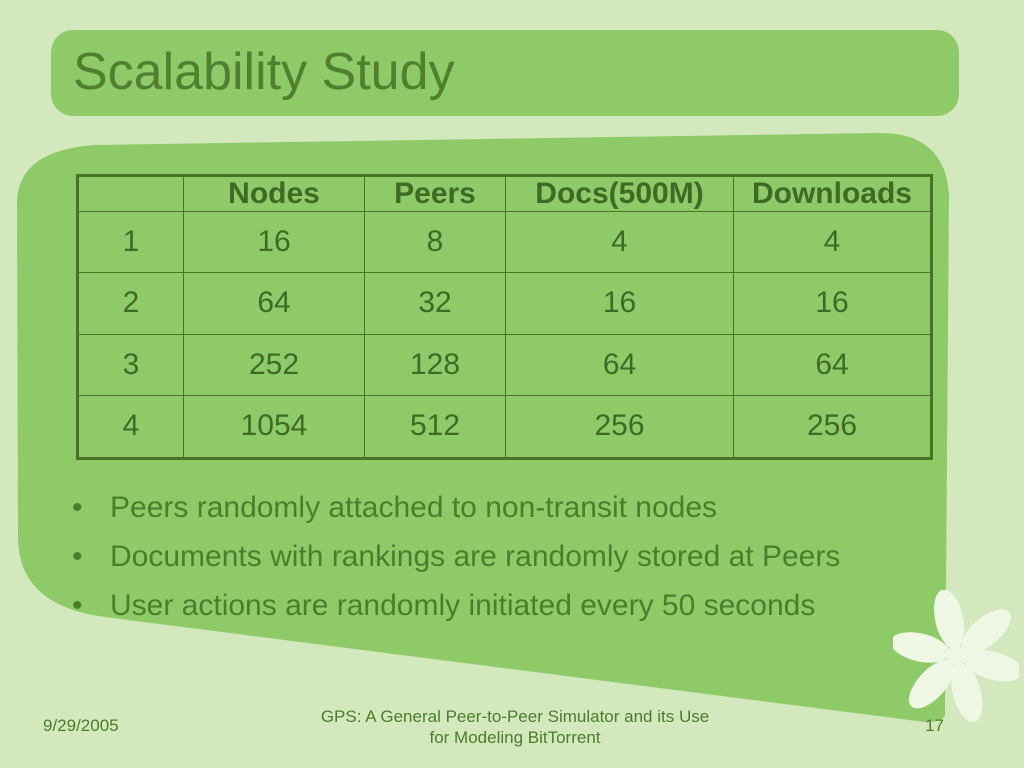 Image resolution: width=1024 pixels, height=768 pixels. What do you see at coordinates (832, 193) in the screenshot?
I see `header-cell-downloads: Downloads` at bounding box center [832, 193].